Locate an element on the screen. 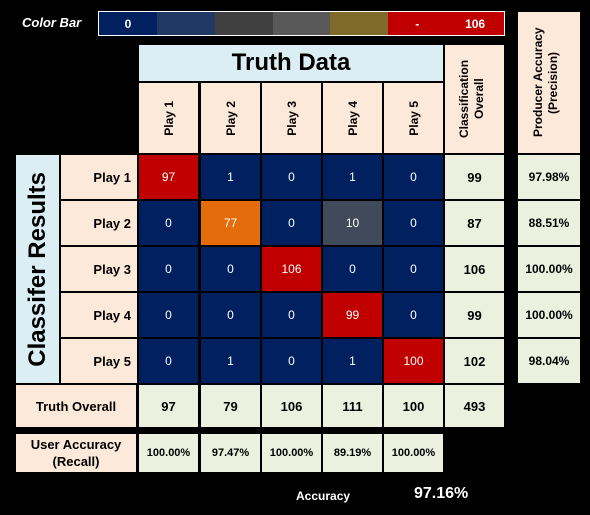  row-header: Play 4 is located at coordinates (99, 315).